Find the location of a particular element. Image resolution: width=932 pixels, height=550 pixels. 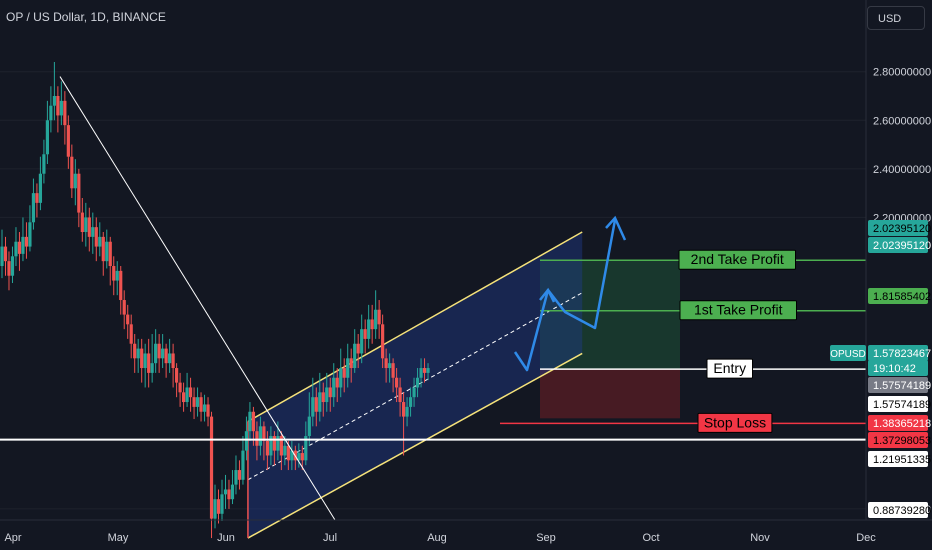

label-entry-box is located at coordinates (729, 368).